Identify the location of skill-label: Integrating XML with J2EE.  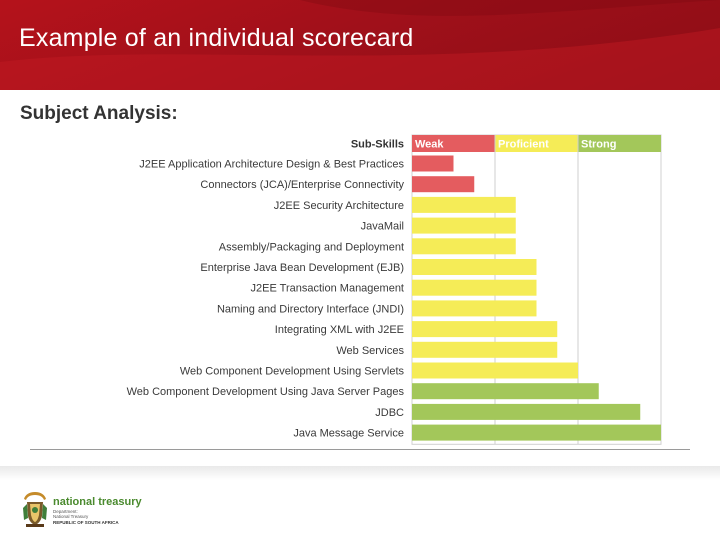
(339, 330).